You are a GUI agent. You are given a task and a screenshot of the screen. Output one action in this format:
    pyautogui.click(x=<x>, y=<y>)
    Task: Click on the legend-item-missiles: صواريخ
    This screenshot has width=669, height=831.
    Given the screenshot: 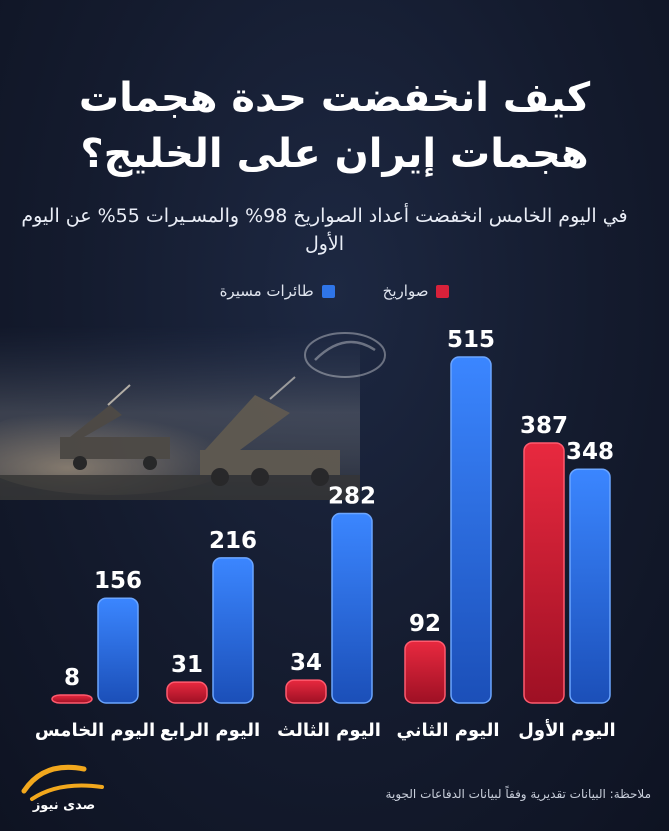 What is the action you would take?
    pyautogui.click(x=416, y=291)
    